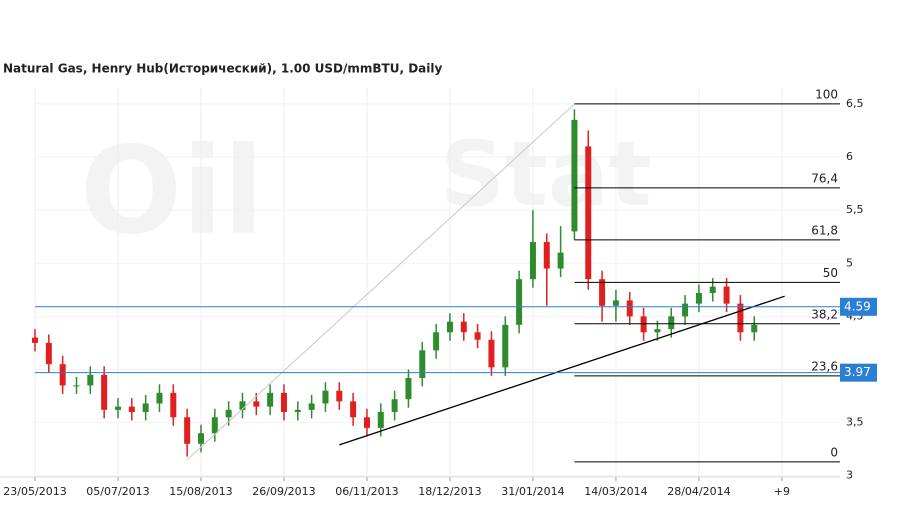 This screenshot has height=509, width=909. What do you see at coordinates (849, 475) in the screenshot?
I see `y-tick-label: 3` at bounding box center [849, 475].